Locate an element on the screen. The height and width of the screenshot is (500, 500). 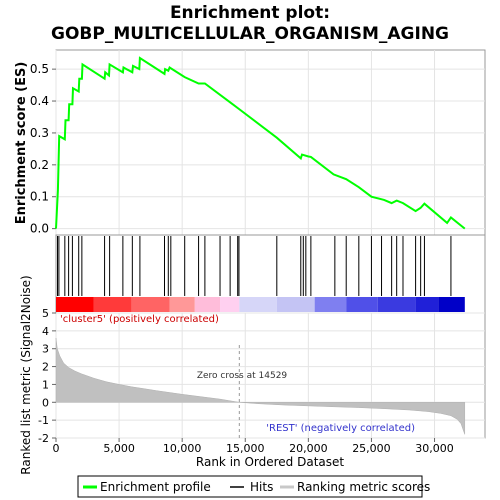
x-tick-label: 15,000 is located at coordinates (245, 448).